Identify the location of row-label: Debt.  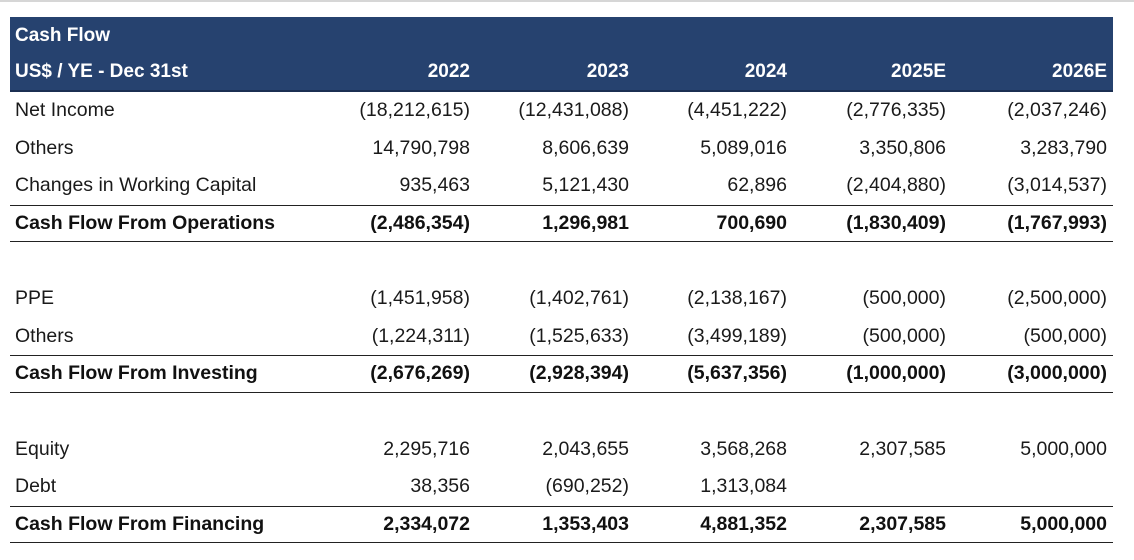
(36, 486).